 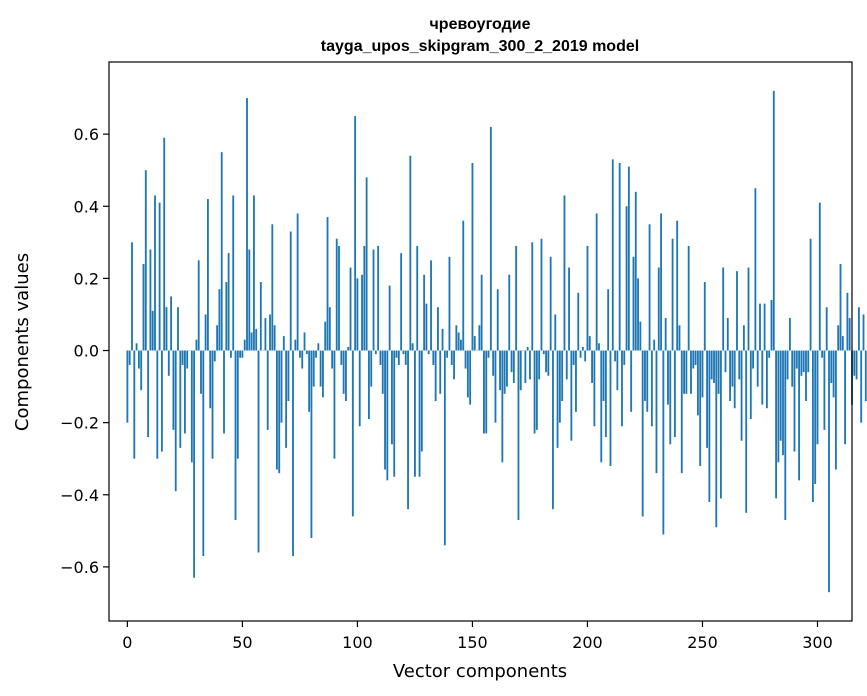 What do you see at coordinates (79, 423) in the screenshot?
I see `y-tick-label: −0.2` at bounding box center [79, 423].